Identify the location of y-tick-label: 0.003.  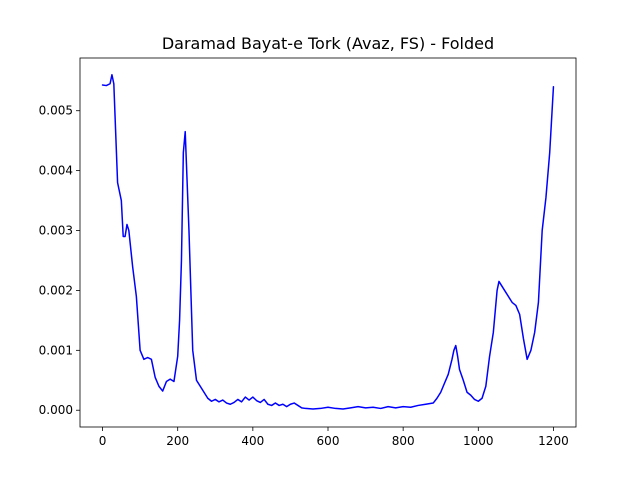
(56, 231).